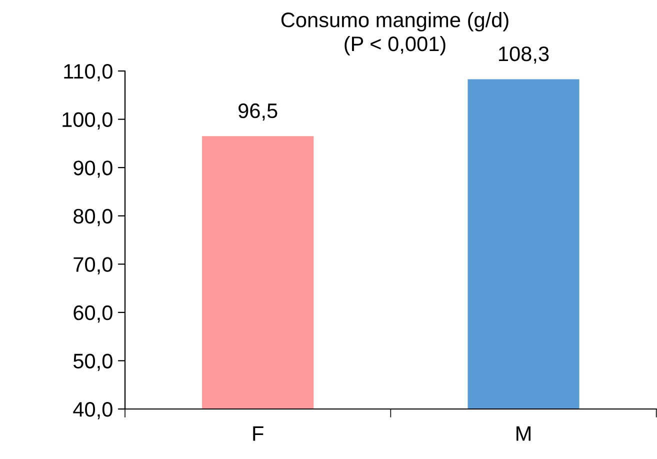 This screenshot has width=657, height=459. What do you see at coordinates (92, 362) in the screenshot?
I see `y-tick-label: 50,0` at bounding box center [92, 362].